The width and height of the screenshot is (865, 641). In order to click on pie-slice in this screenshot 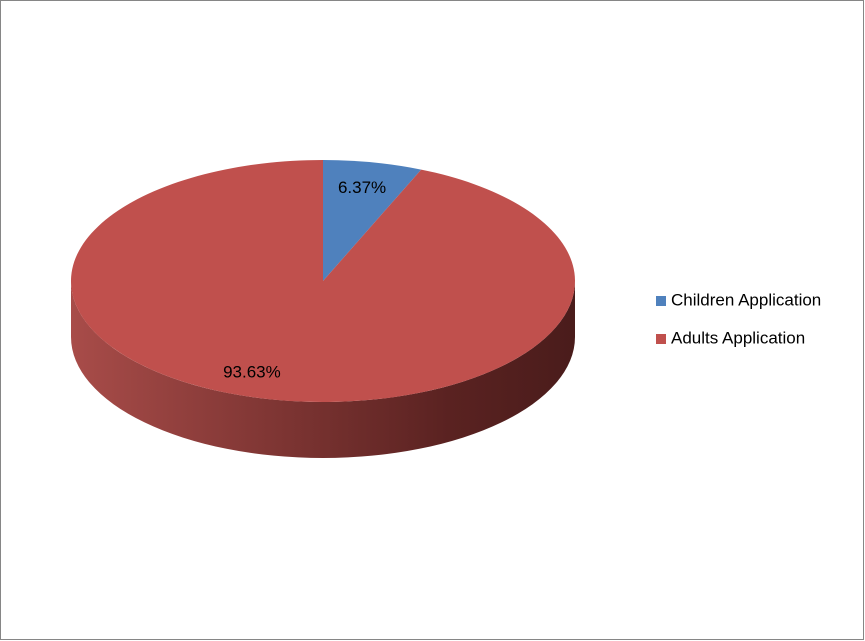, I will do `click(372, 220)`.